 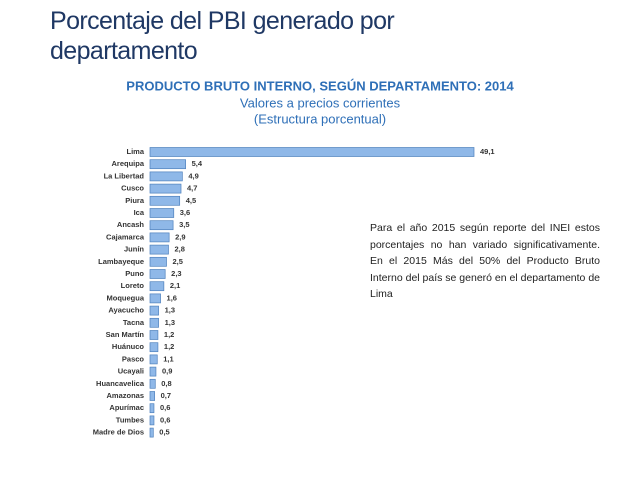 I want to click on category-label: Huánuco, so click(x=128, y=346).